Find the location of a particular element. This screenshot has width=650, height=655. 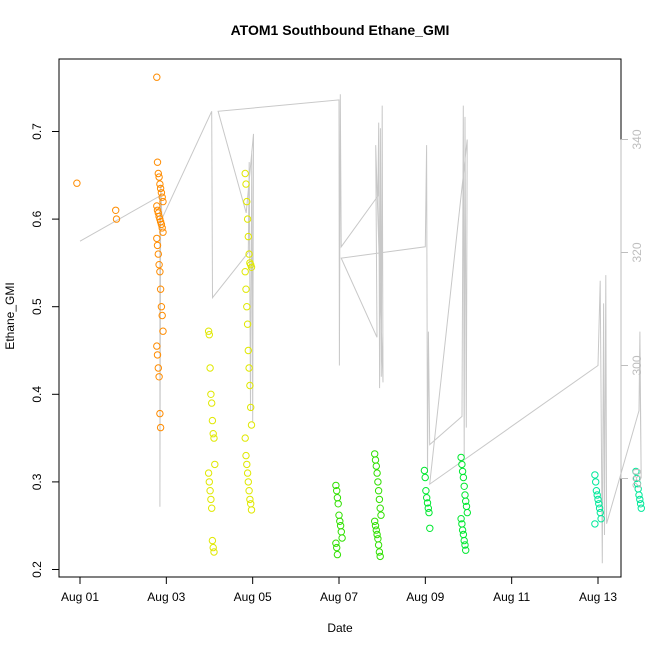

x-tick-label: Aug 07 is located at coordinates (339, 597).